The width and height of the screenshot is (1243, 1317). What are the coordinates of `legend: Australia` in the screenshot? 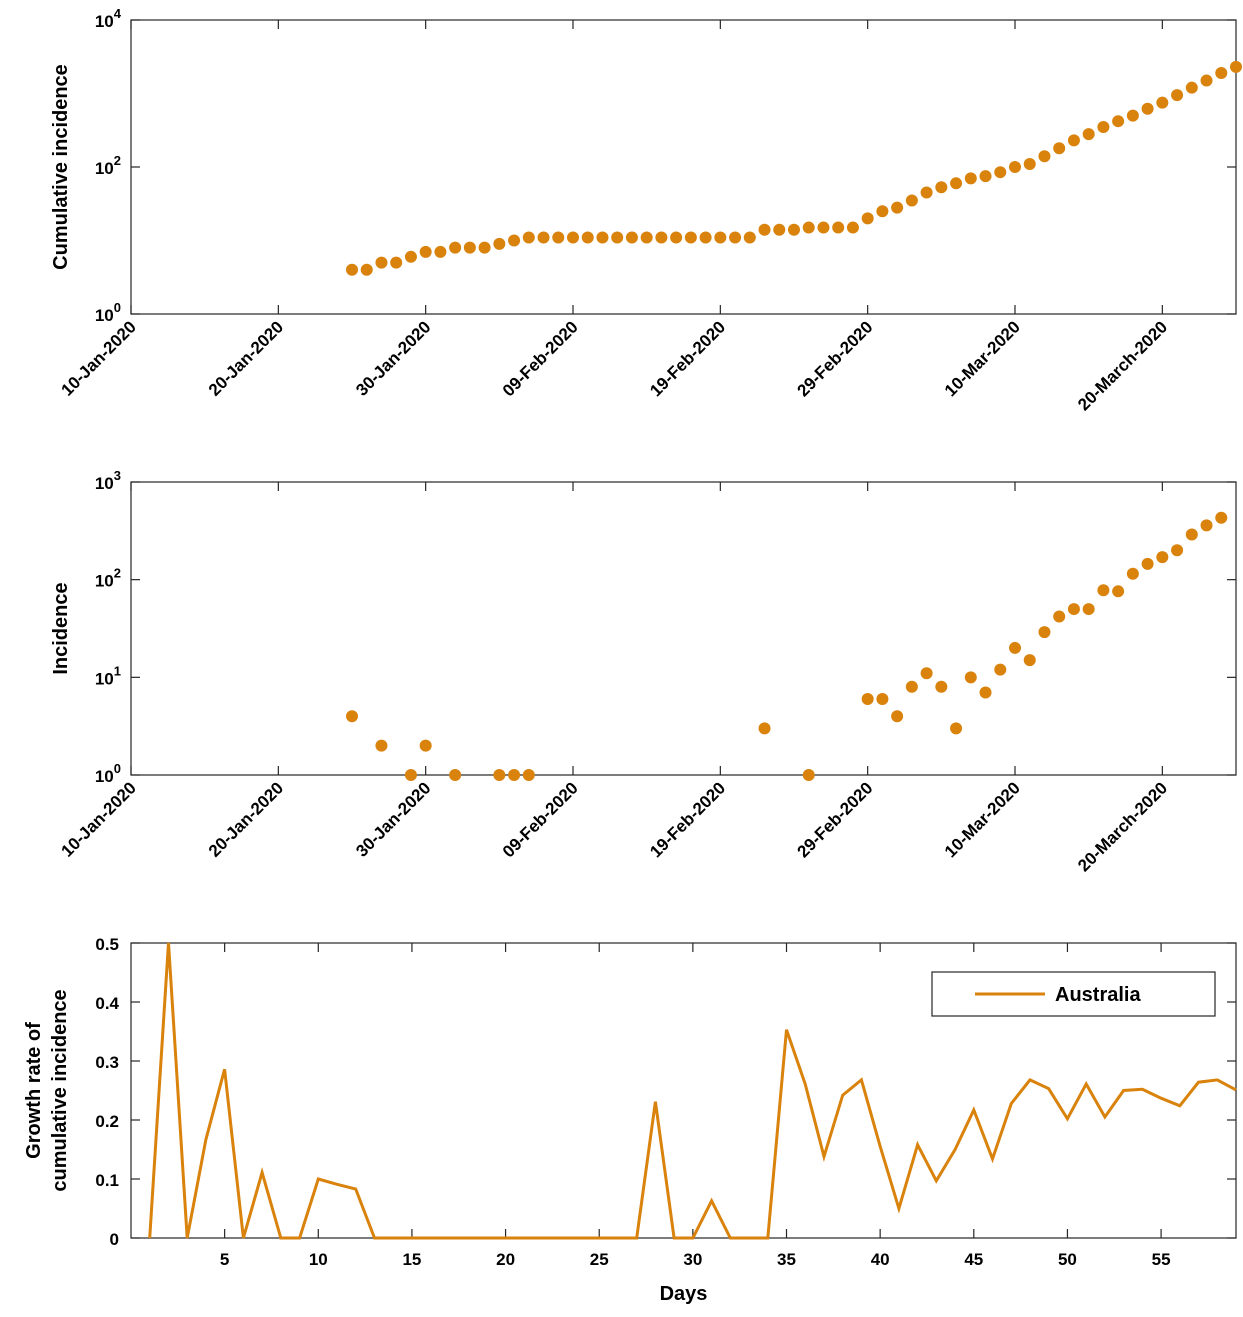 It's located at (1073, 994).